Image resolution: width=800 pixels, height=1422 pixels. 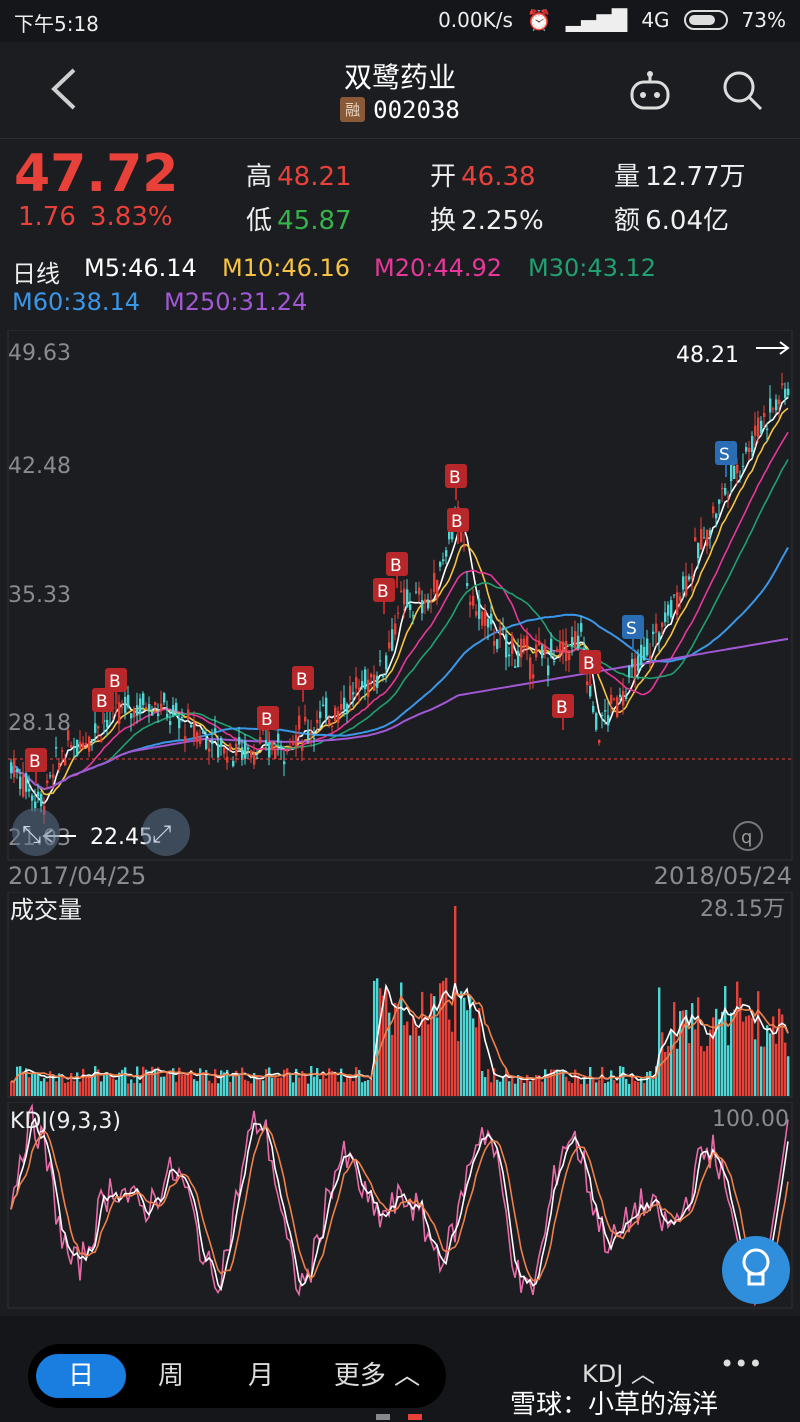 I want to click on indicator-selector: KDJ ︿, so click(x=618, y=1374).